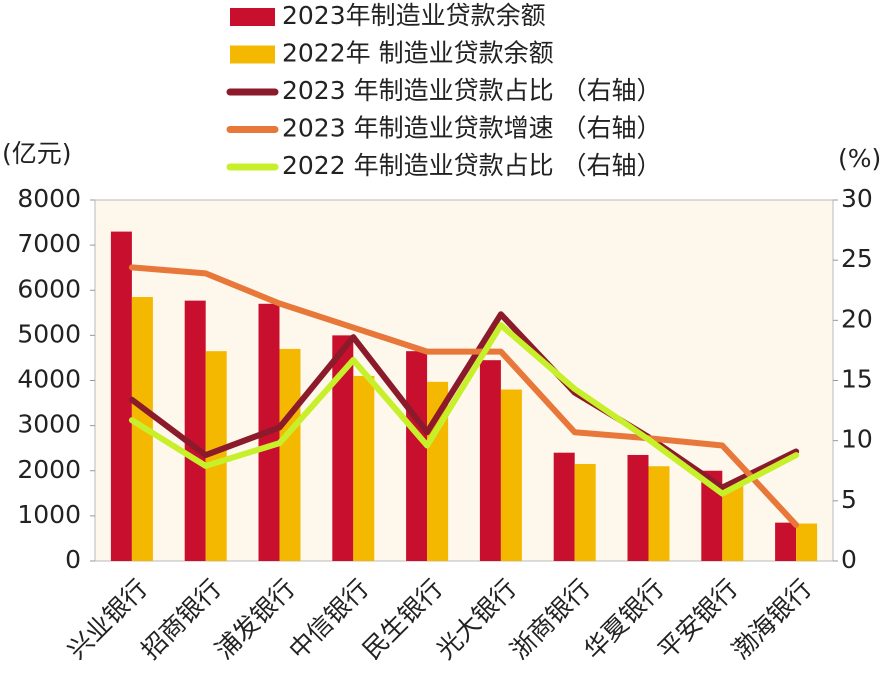 This screenshot has height=681, width=891. I want to click on y-tick-label: 2000, so click(49, 469).